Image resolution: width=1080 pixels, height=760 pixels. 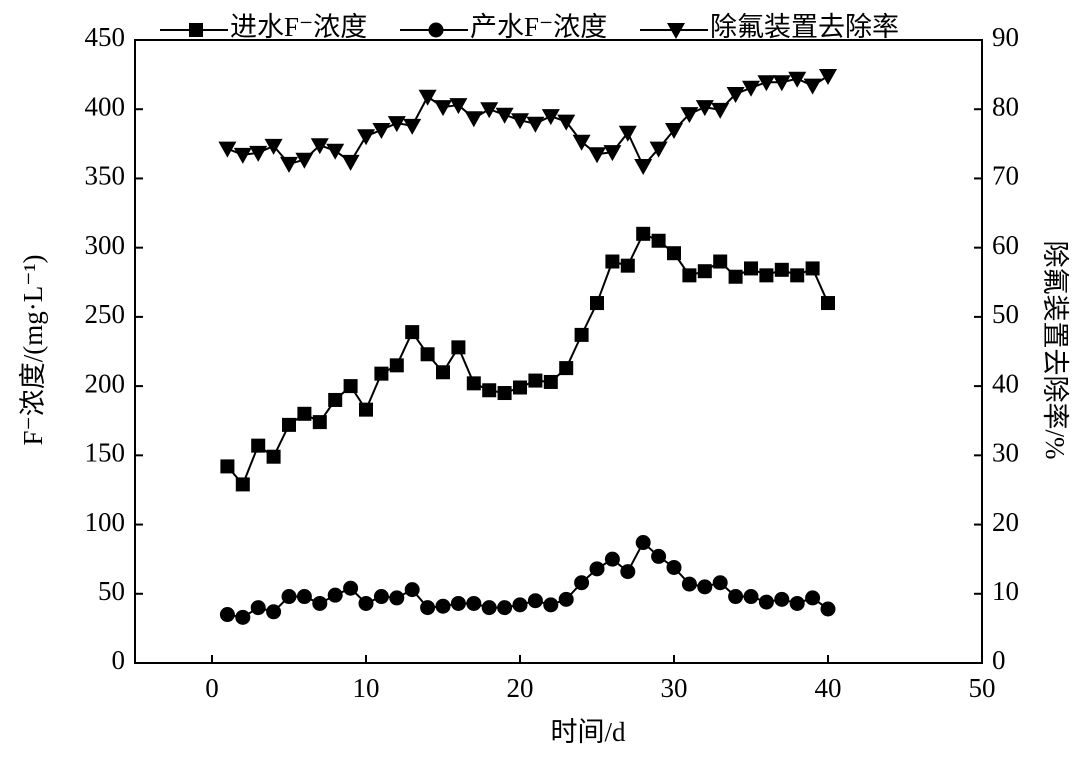 I want to click on y2-tick-label: 20, so click(x=1005, y=522).